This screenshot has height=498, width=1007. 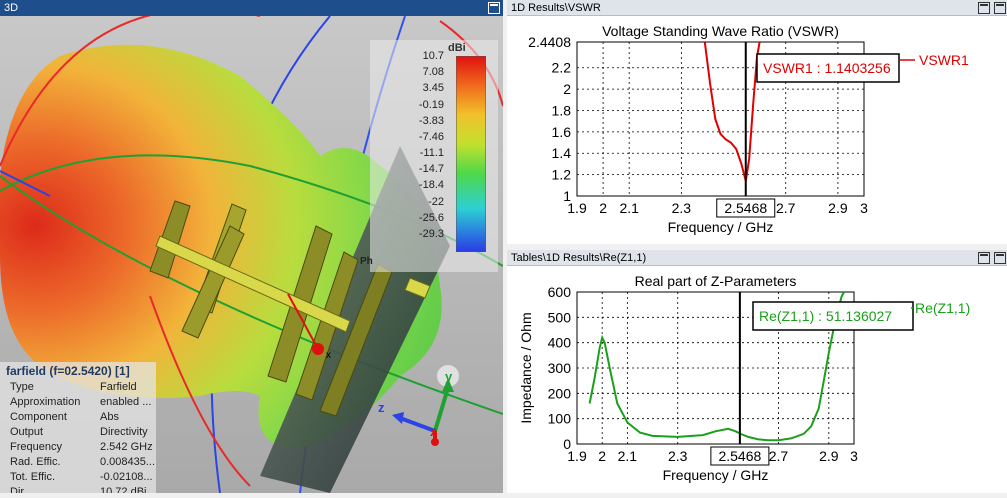 What do you see at coordinates (431, 120) in the screenshot?
I see `colorbar-tick-label: -3.83` at bounding box center [431, 120].